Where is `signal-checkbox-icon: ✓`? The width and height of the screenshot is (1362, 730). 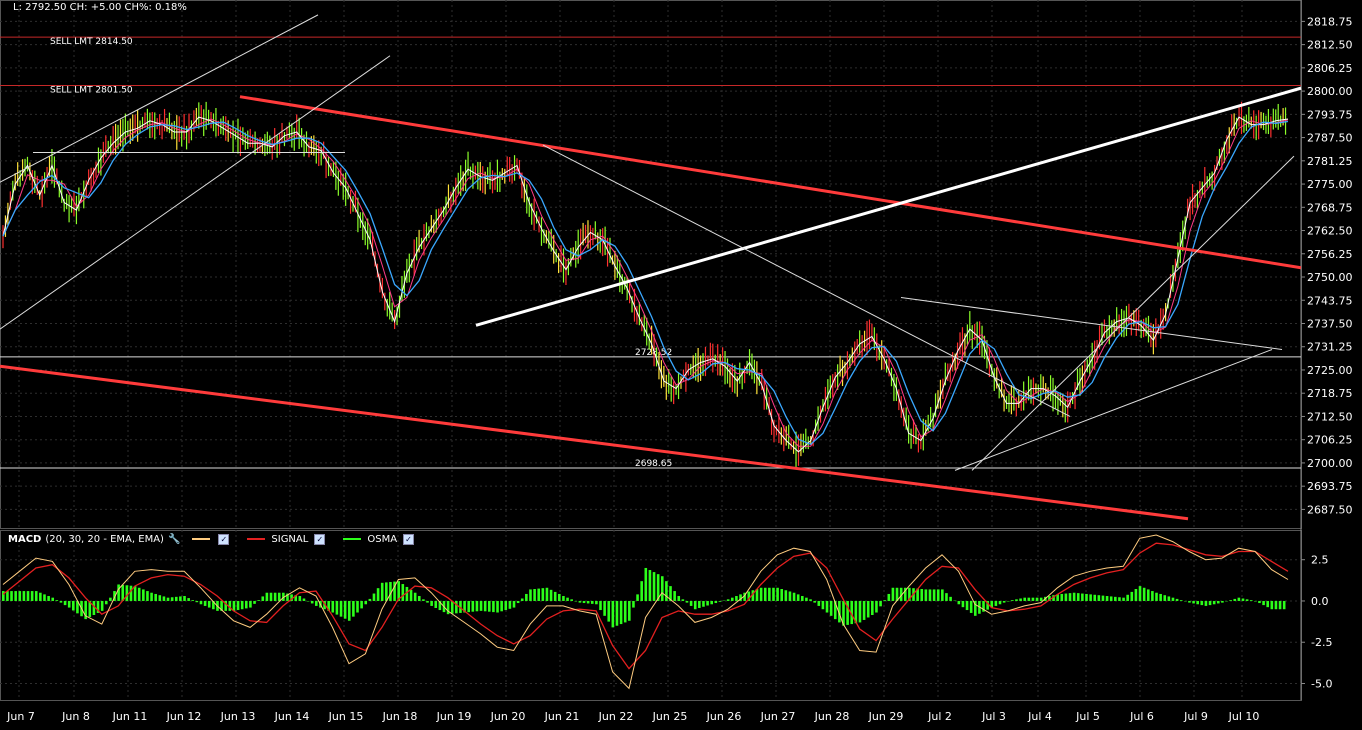
signal-checkbox-icon: ✓ is located at coordinates (320, 539).